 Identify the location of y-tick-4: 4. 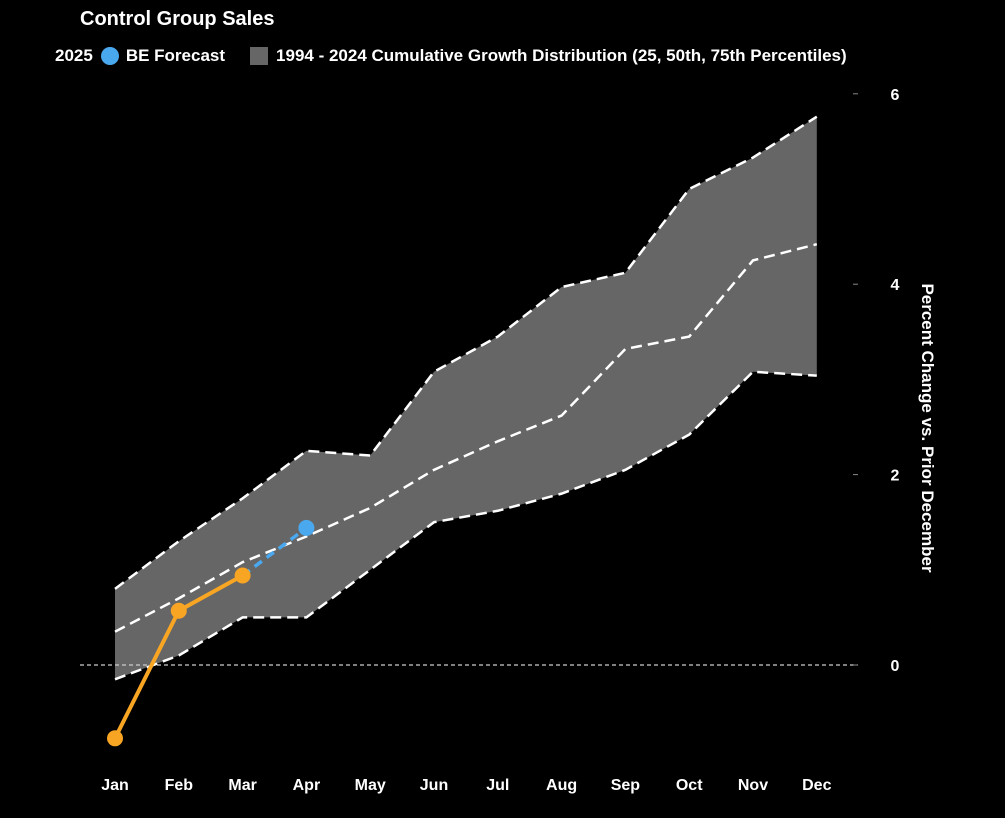
(895, 285).